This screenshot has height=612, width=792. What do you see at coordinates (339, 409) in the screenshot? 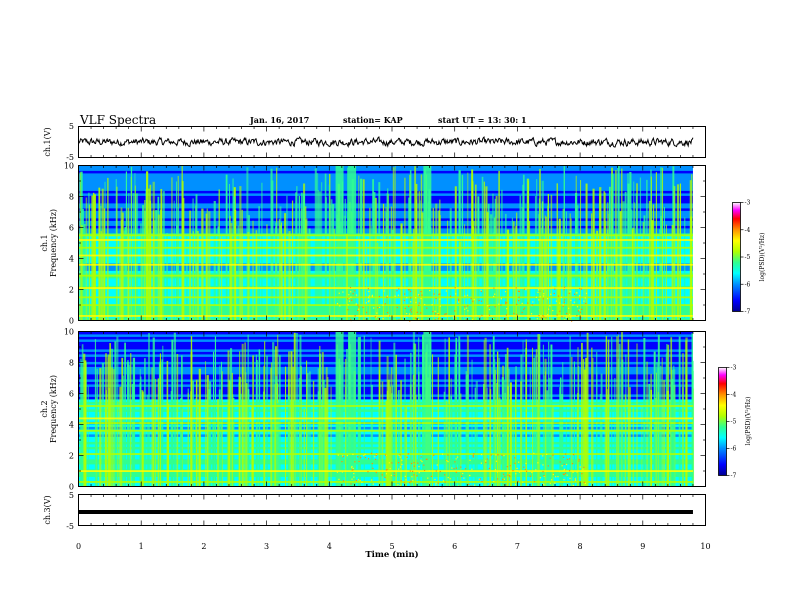
I see `spectrogram-burst` at bounding box center [339, 409].